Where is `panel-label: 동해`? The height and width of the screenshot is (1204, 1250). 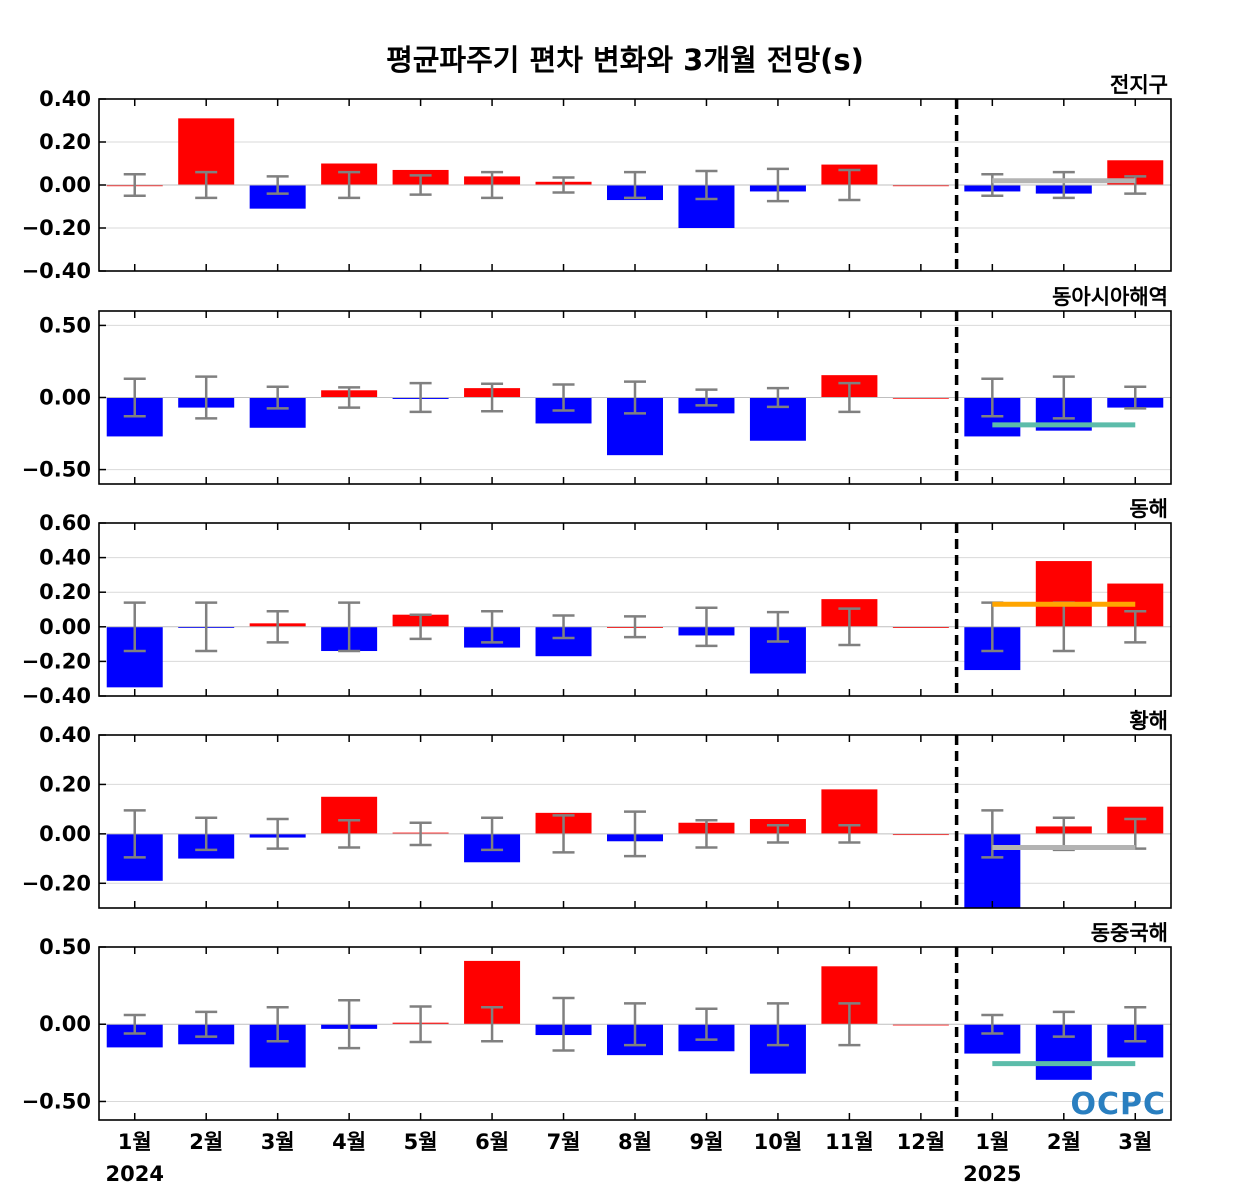 panel-label: 동해 is located at coordinates (1148, 509).